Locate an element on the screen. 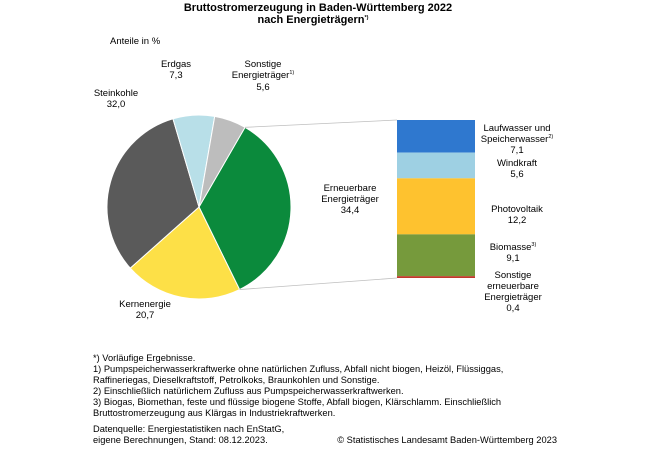 This screenshot has height=450, width=650. chart-title-line2: nach Energieträgern*) is located at coordinates (313, 20).